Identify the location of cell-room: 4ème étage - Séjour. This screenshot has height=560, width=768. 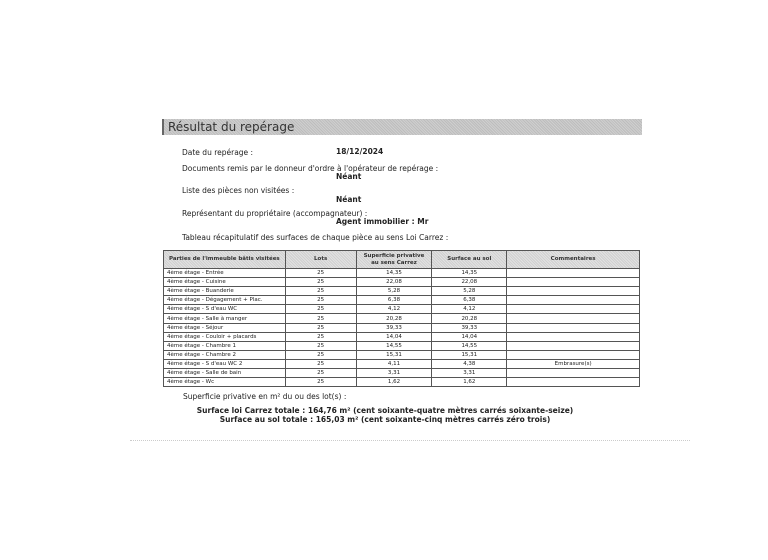
(224, 327).